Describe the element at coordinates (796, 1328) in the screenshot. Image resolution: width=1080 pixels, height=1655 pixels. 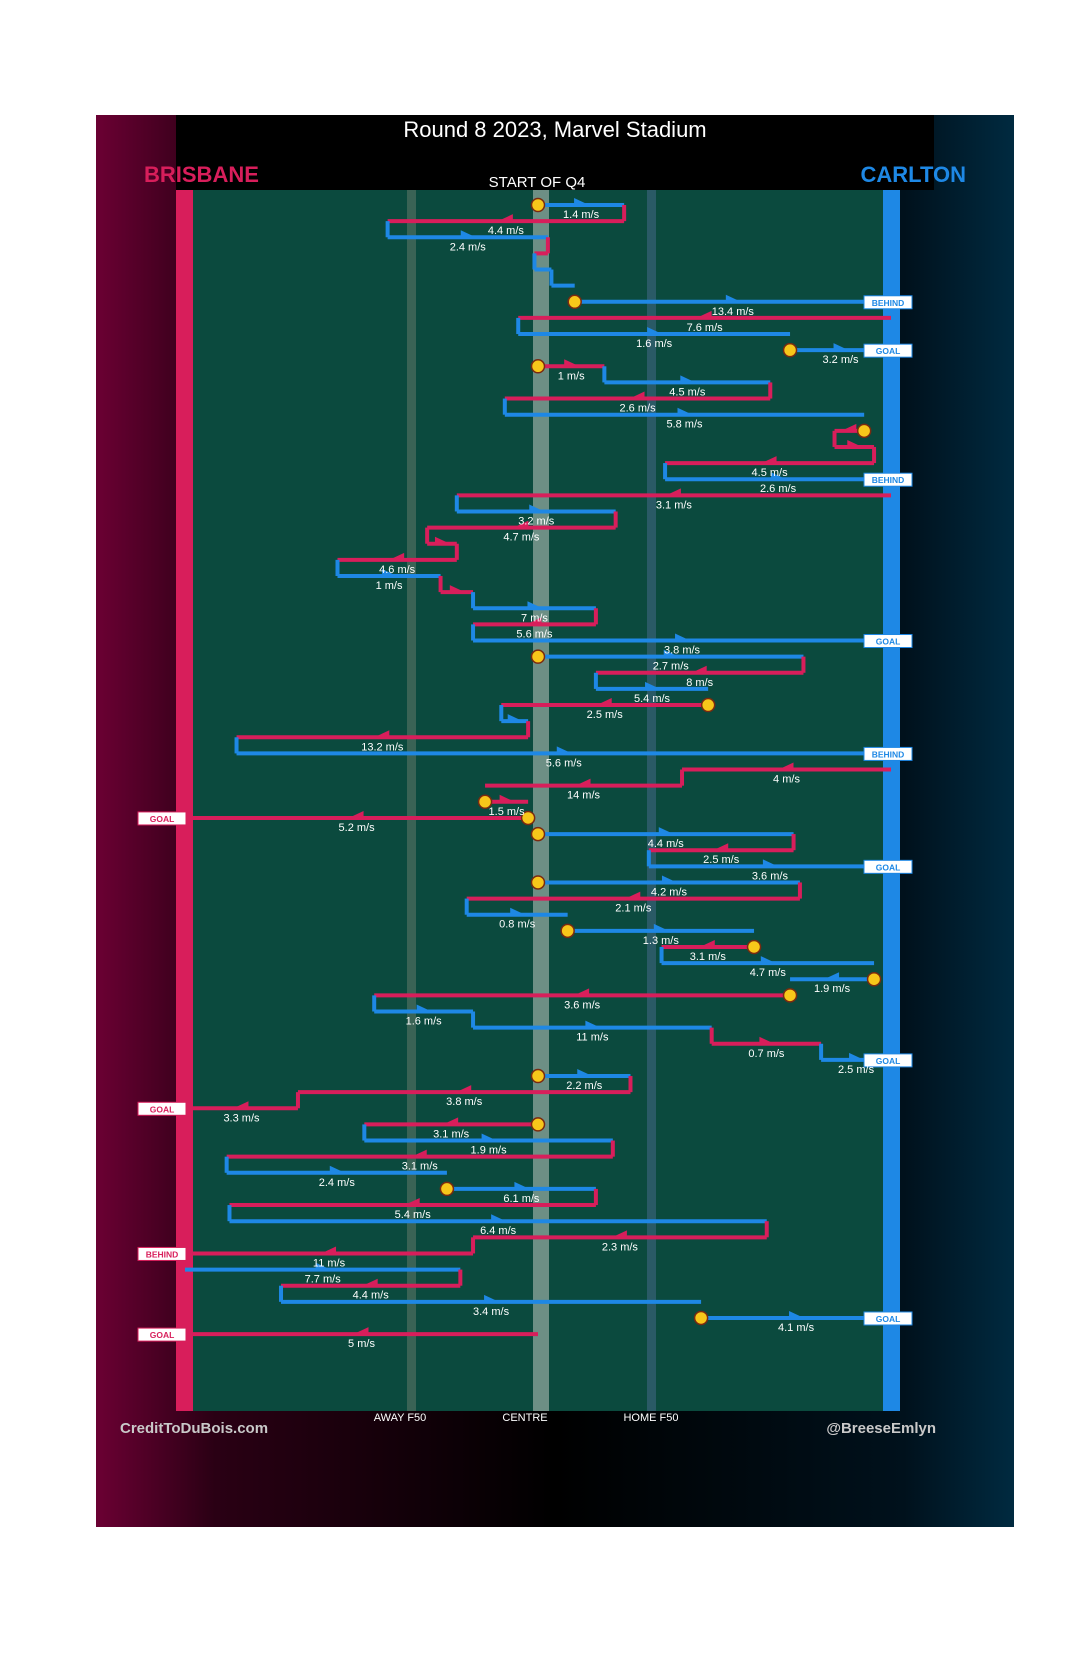
I see `speed-label: 4.1 m/s` at that location.